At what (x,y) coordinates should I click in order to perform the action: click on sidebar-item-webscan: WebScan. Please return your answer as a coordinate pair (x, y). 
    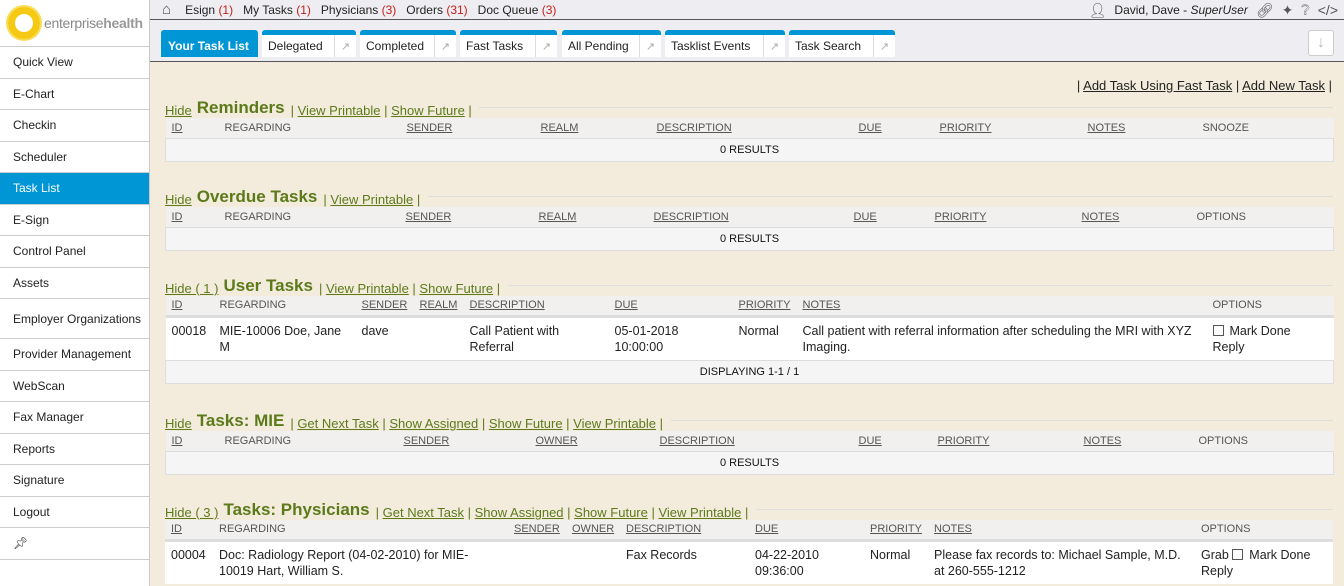
    Looking at the image, I should click on (74, 386).